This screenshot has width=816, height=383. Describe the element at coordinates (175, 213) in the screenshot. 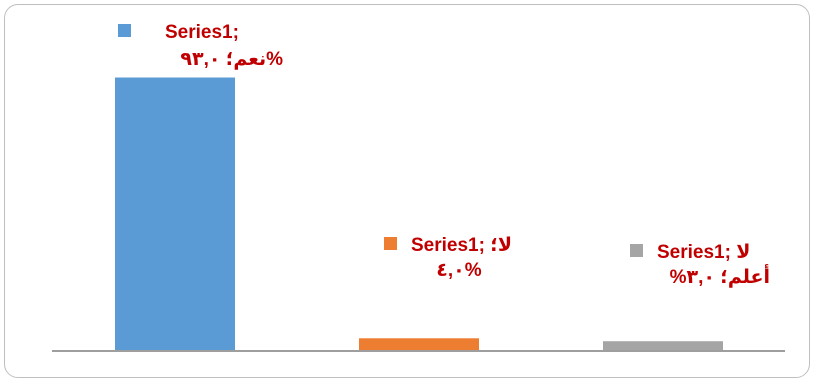

I see `bar-yes` at that location.